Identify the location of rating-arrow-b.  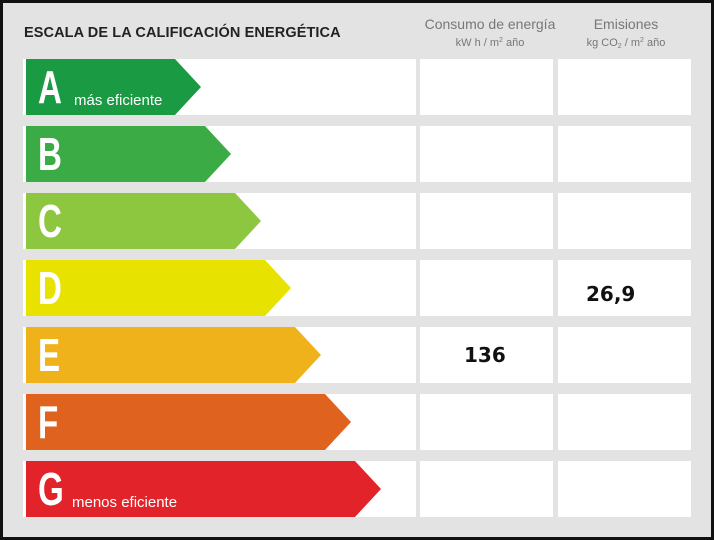
(128, 154).